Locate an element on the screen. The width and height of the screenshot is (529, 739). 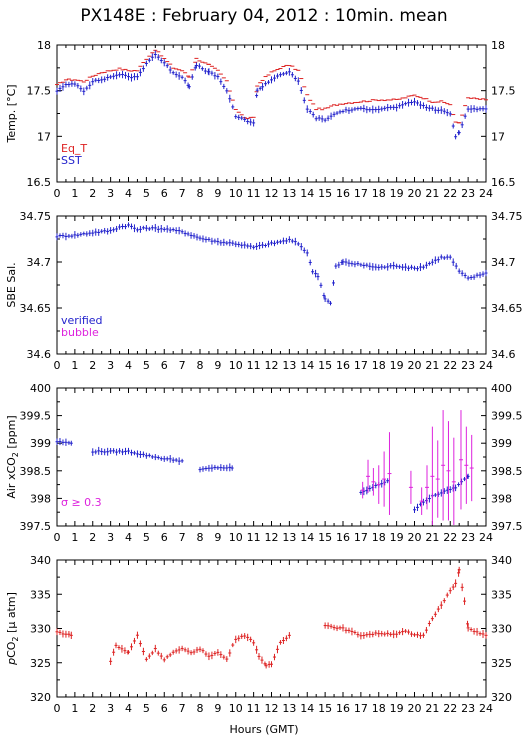
y-tick-label-right: 397.5 is located at coordinates (507, 526).